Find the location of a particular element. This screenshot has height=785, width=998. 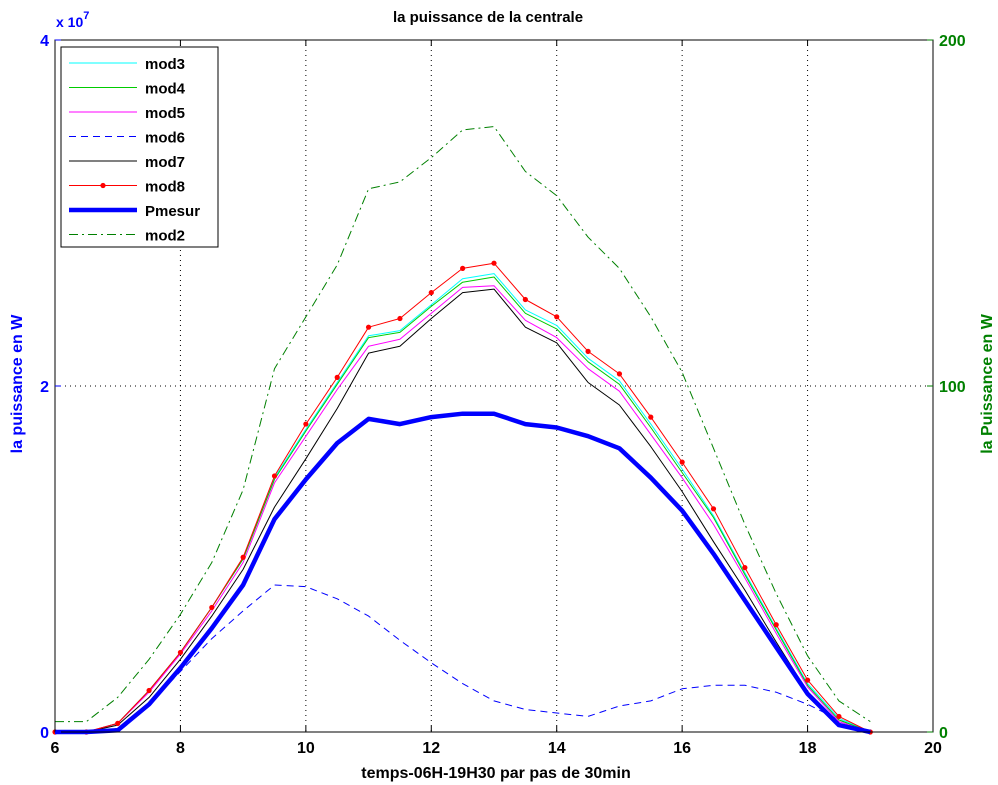

legend-swatch-marker is located at coordinates (103, 185).